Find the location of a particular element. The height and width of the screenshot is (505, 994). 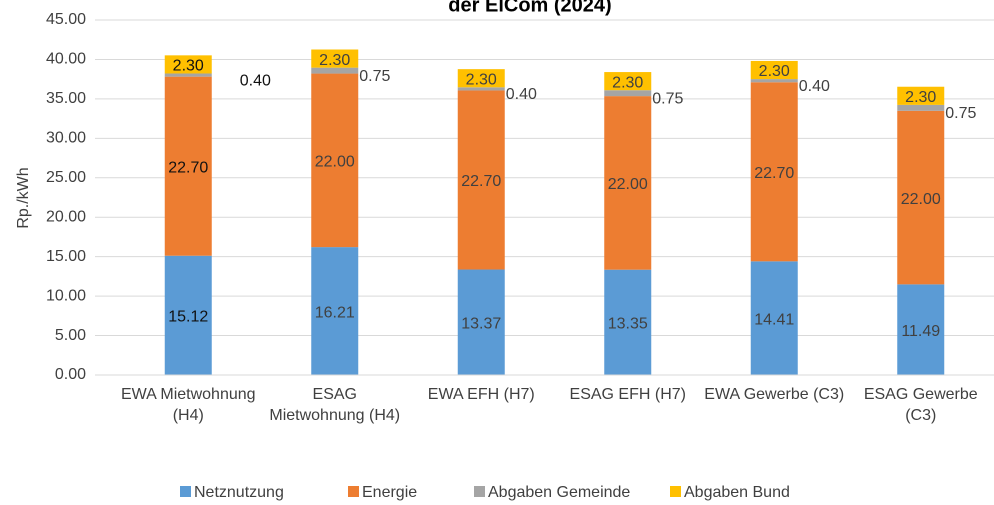

y-tick-label: 15.00 is located at coordinates (66, 256).